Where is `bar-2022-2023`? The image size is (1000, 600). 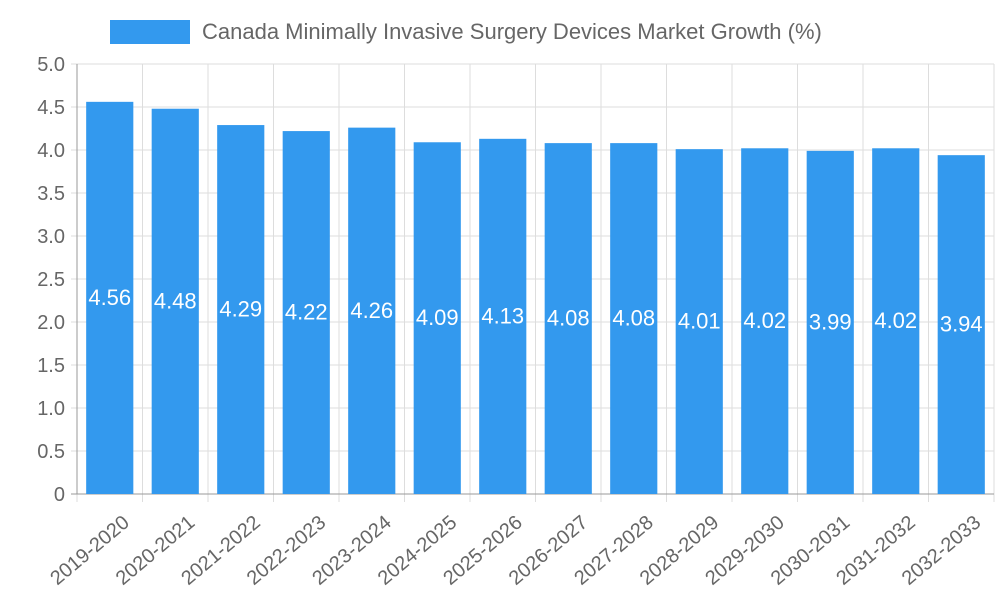 bar-2022-2023 is located at coordinates (306, 312).